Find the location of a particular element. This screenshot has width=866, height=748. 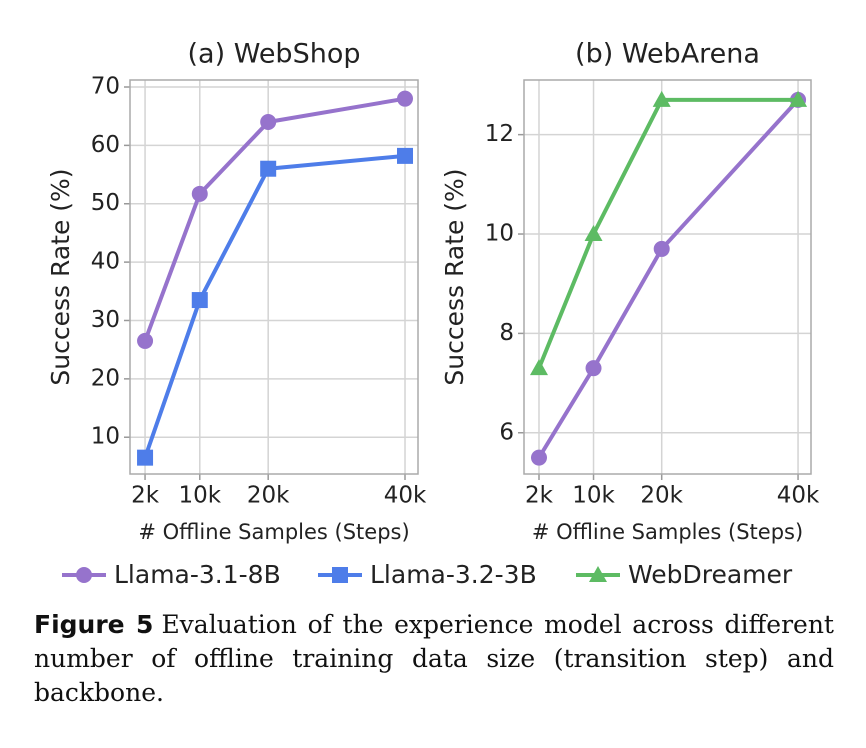

y-tick-label: 60 is located at coordinates (105, 145).